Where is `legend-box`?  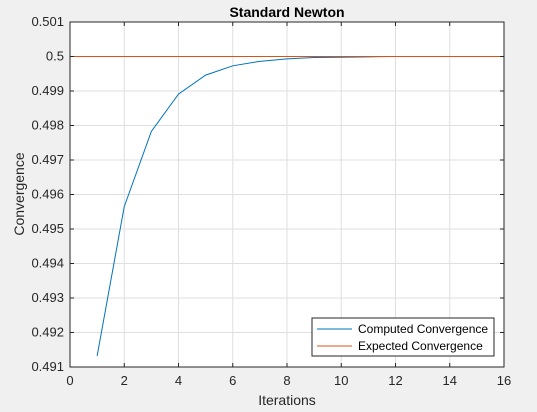 legend-box is located at coordinates (403, 337).